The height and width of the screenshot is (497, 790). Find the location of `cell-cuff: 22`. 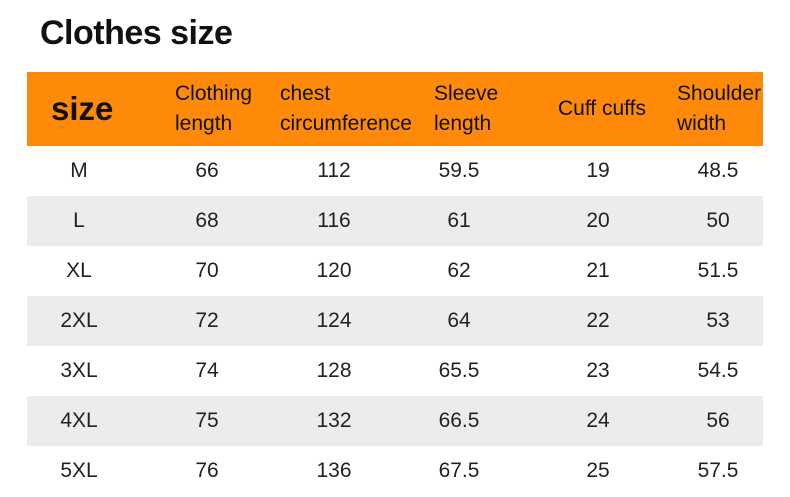

cell-cuff: 22 is located at coordinates (598, 320).